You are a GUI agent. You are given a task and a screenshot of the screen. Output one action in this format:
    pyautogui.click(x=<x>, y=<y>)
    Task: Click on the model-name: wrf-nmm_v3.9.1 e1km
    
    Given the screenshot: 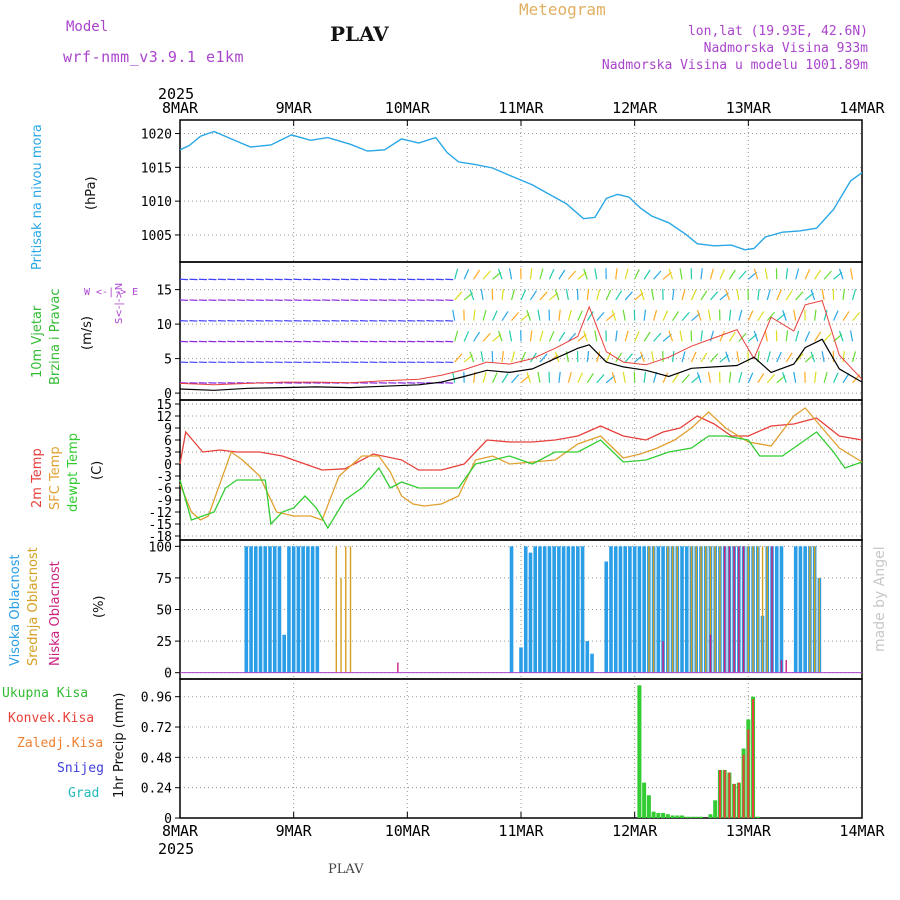 What is the action you would take?
    pyautogui.click(x=154, y=57)
    